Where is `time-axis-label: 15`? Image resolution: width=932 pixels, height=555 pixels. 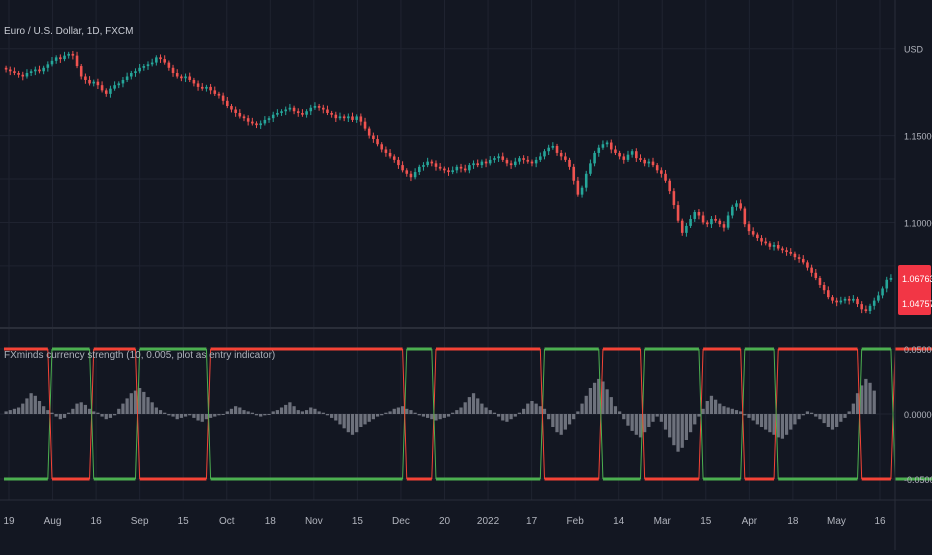 time-axis-label: 15 is located at coordinates (184, 521).